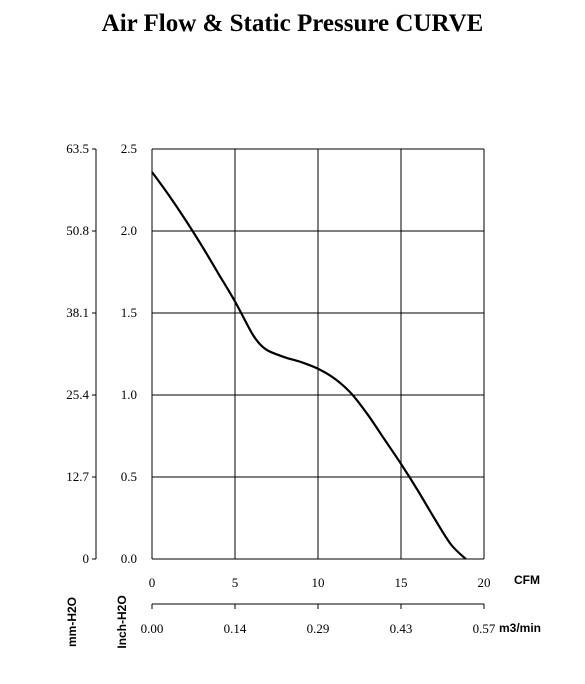  Describe the element at coordinates (122, 621) in the screenshot. I see `inch-axis-title: Inch-H2O` at that location.